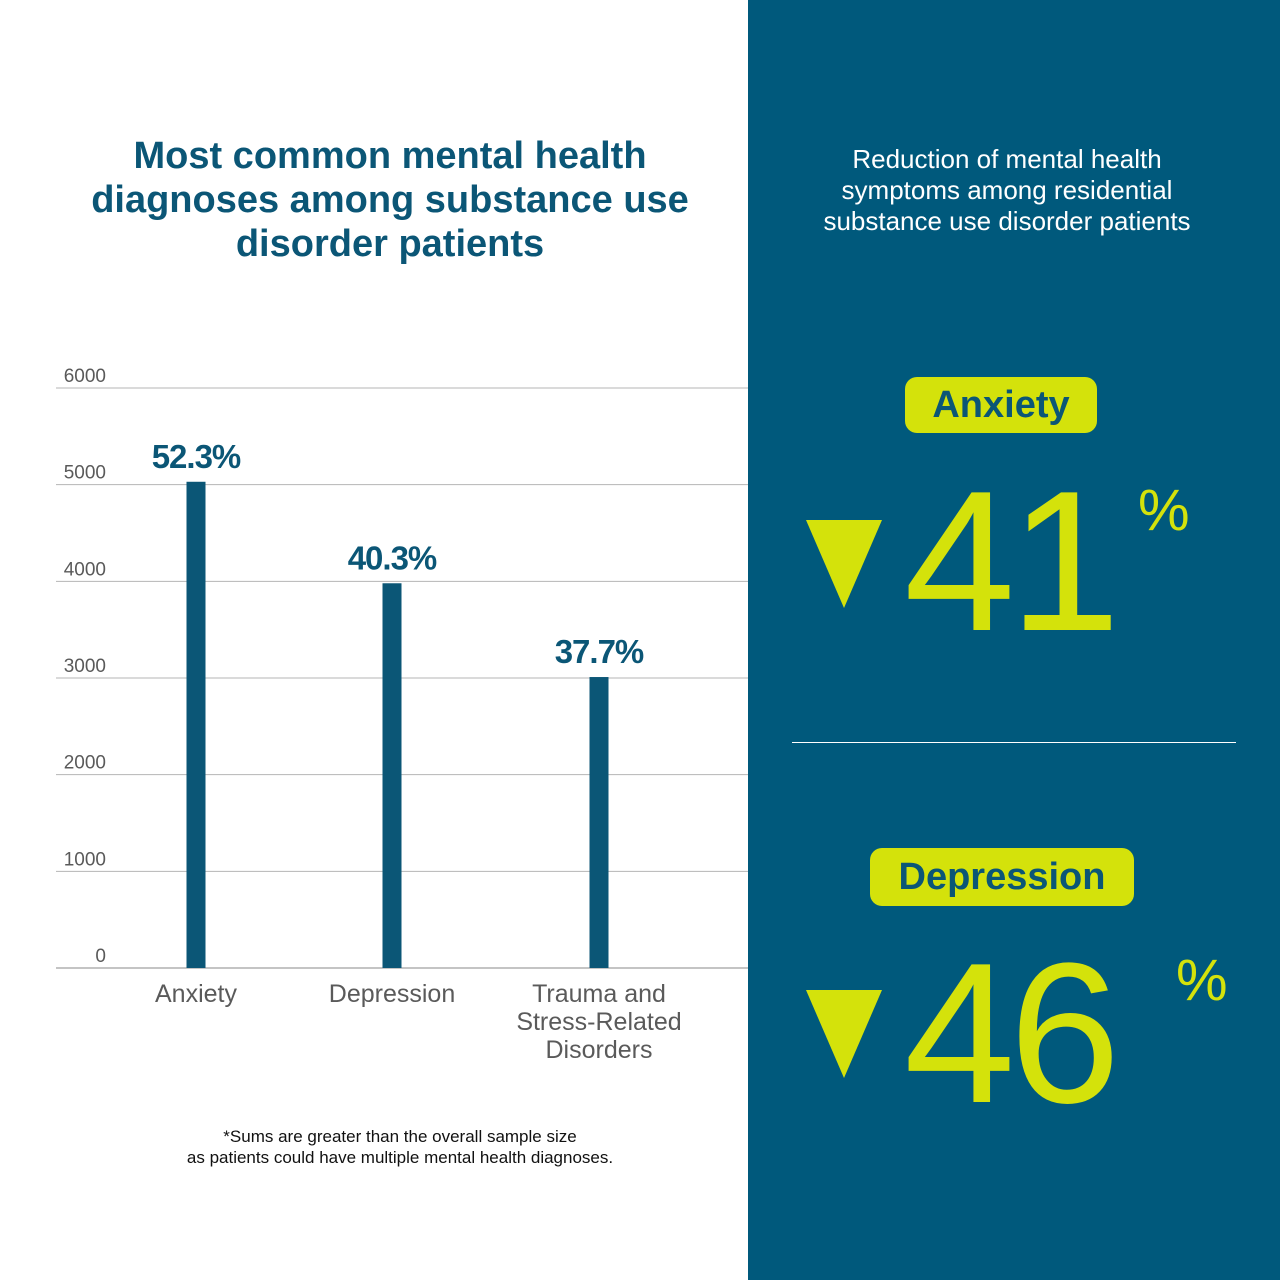  I want to click on depression-percent-sign: %, so click(1202, 980).